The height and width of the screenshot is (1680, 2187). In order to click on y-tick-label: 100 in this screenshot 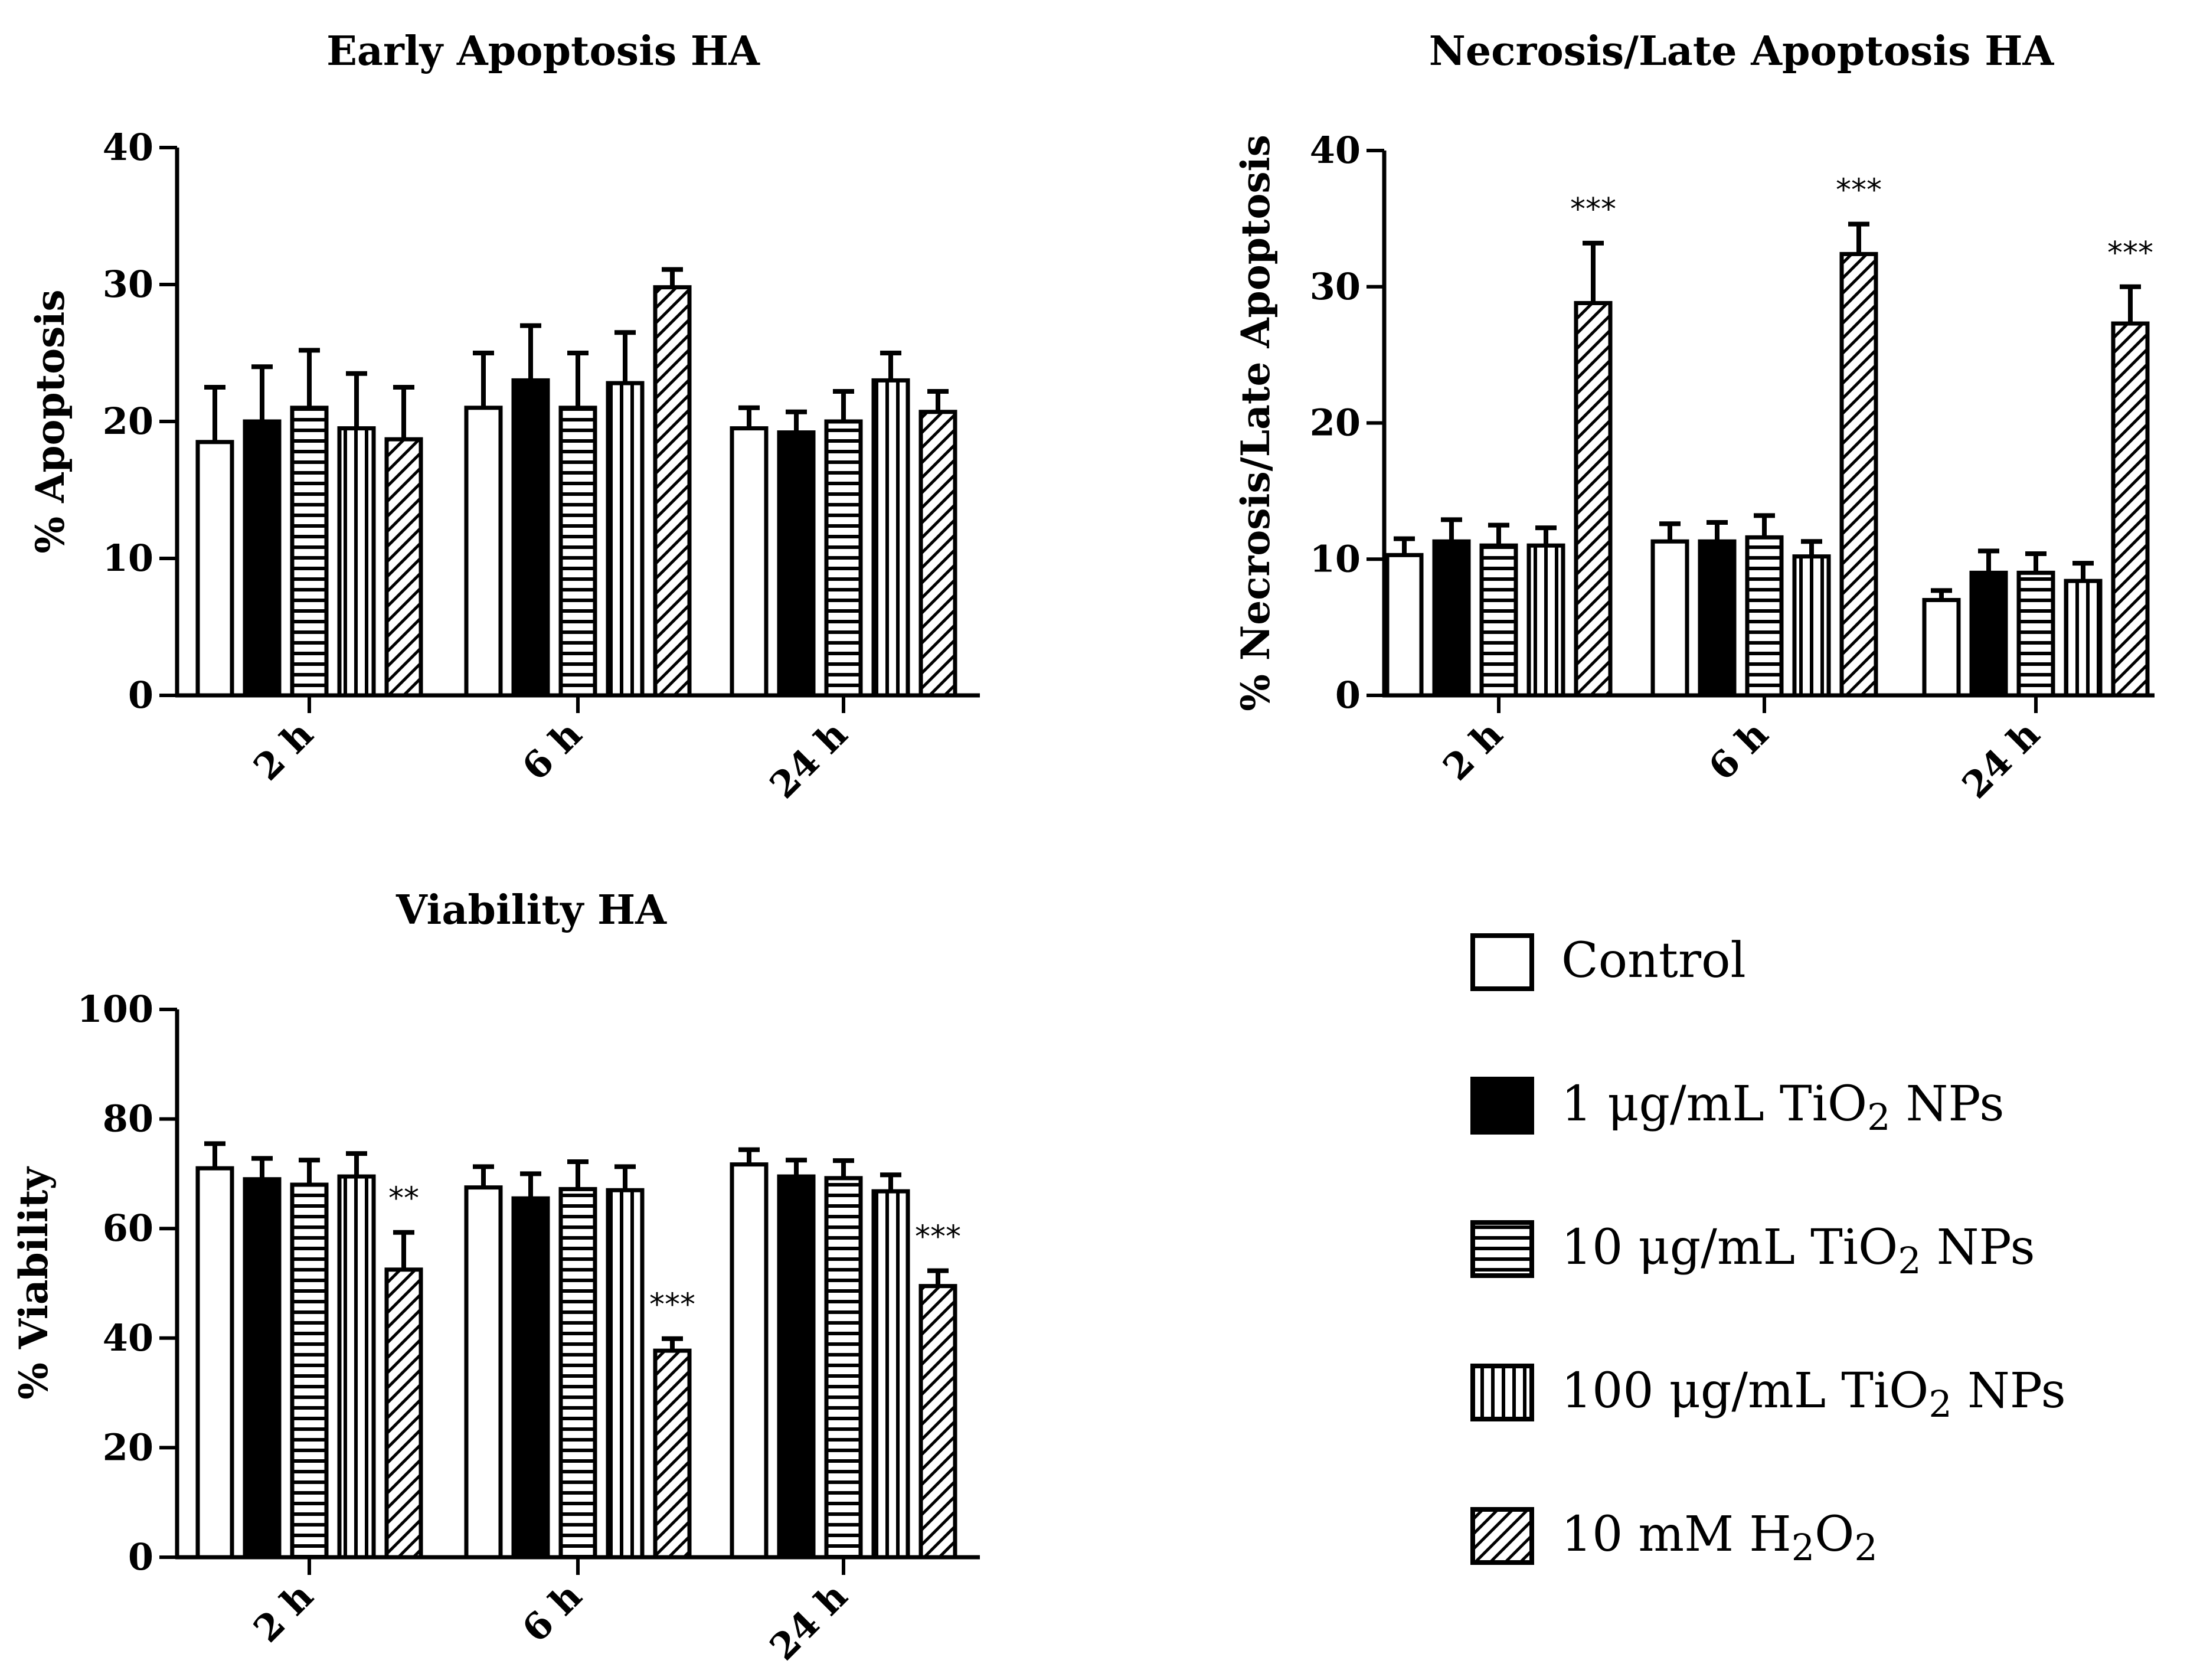, I will do `click(115, 1010)`.